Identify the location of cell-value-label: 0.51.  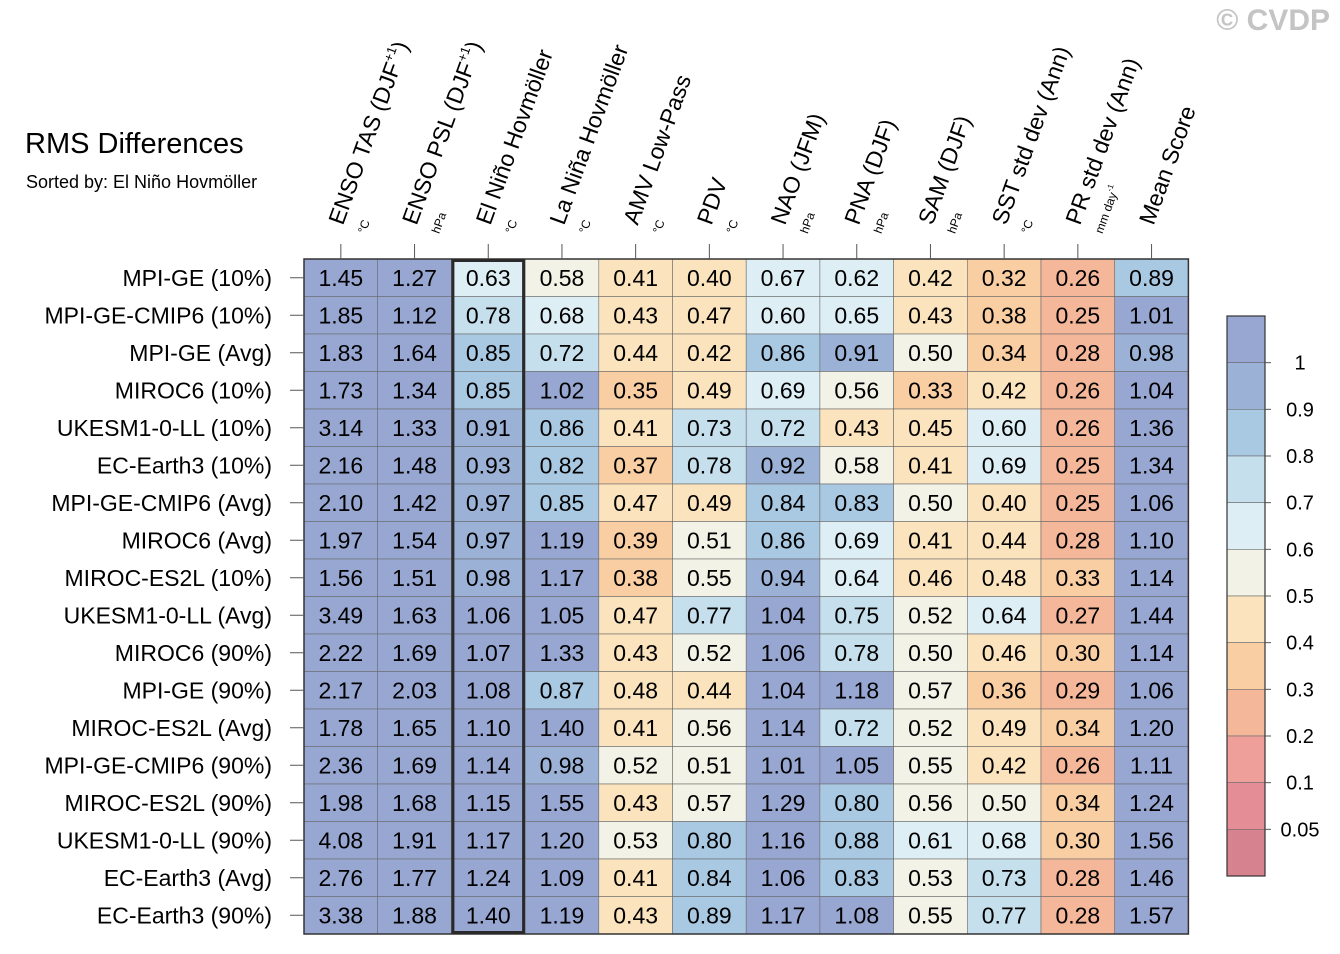
(709, 540).